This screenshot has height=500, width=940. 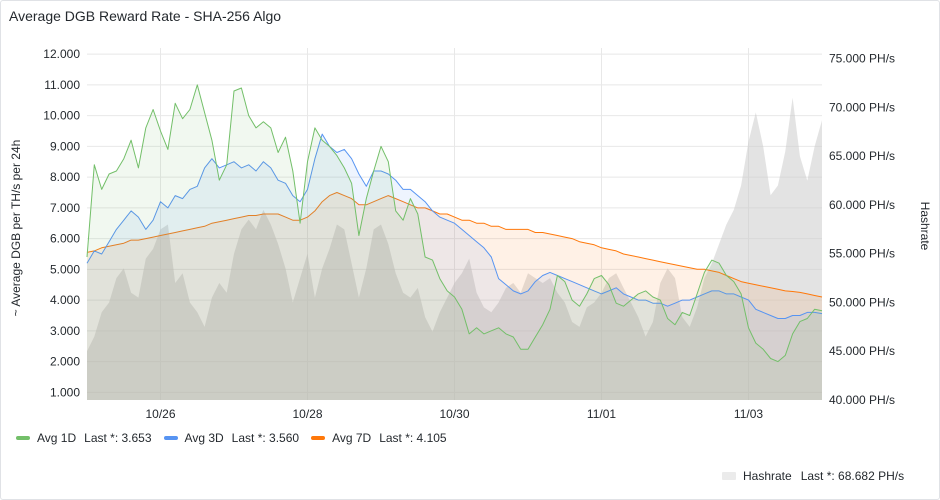 I want to click on left-tick-label: 12.000, so click(x=61, y=54).